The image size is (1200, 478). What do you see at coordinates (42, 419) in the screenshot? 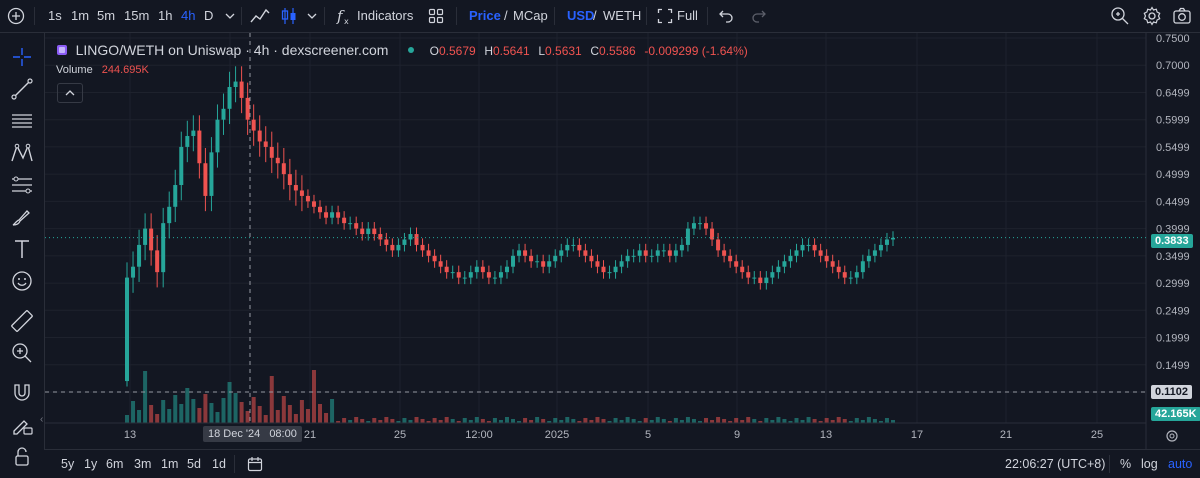
I see `collapse-toolbar-icon: ‹` at bounding box center [42, 419].